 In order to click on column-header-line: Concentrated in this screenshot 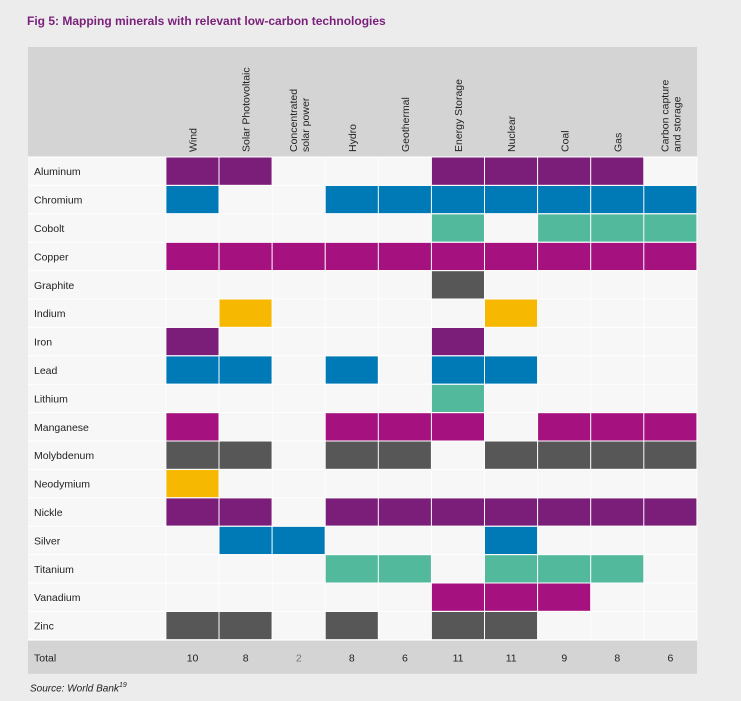, I will do `click(294, 120)`.